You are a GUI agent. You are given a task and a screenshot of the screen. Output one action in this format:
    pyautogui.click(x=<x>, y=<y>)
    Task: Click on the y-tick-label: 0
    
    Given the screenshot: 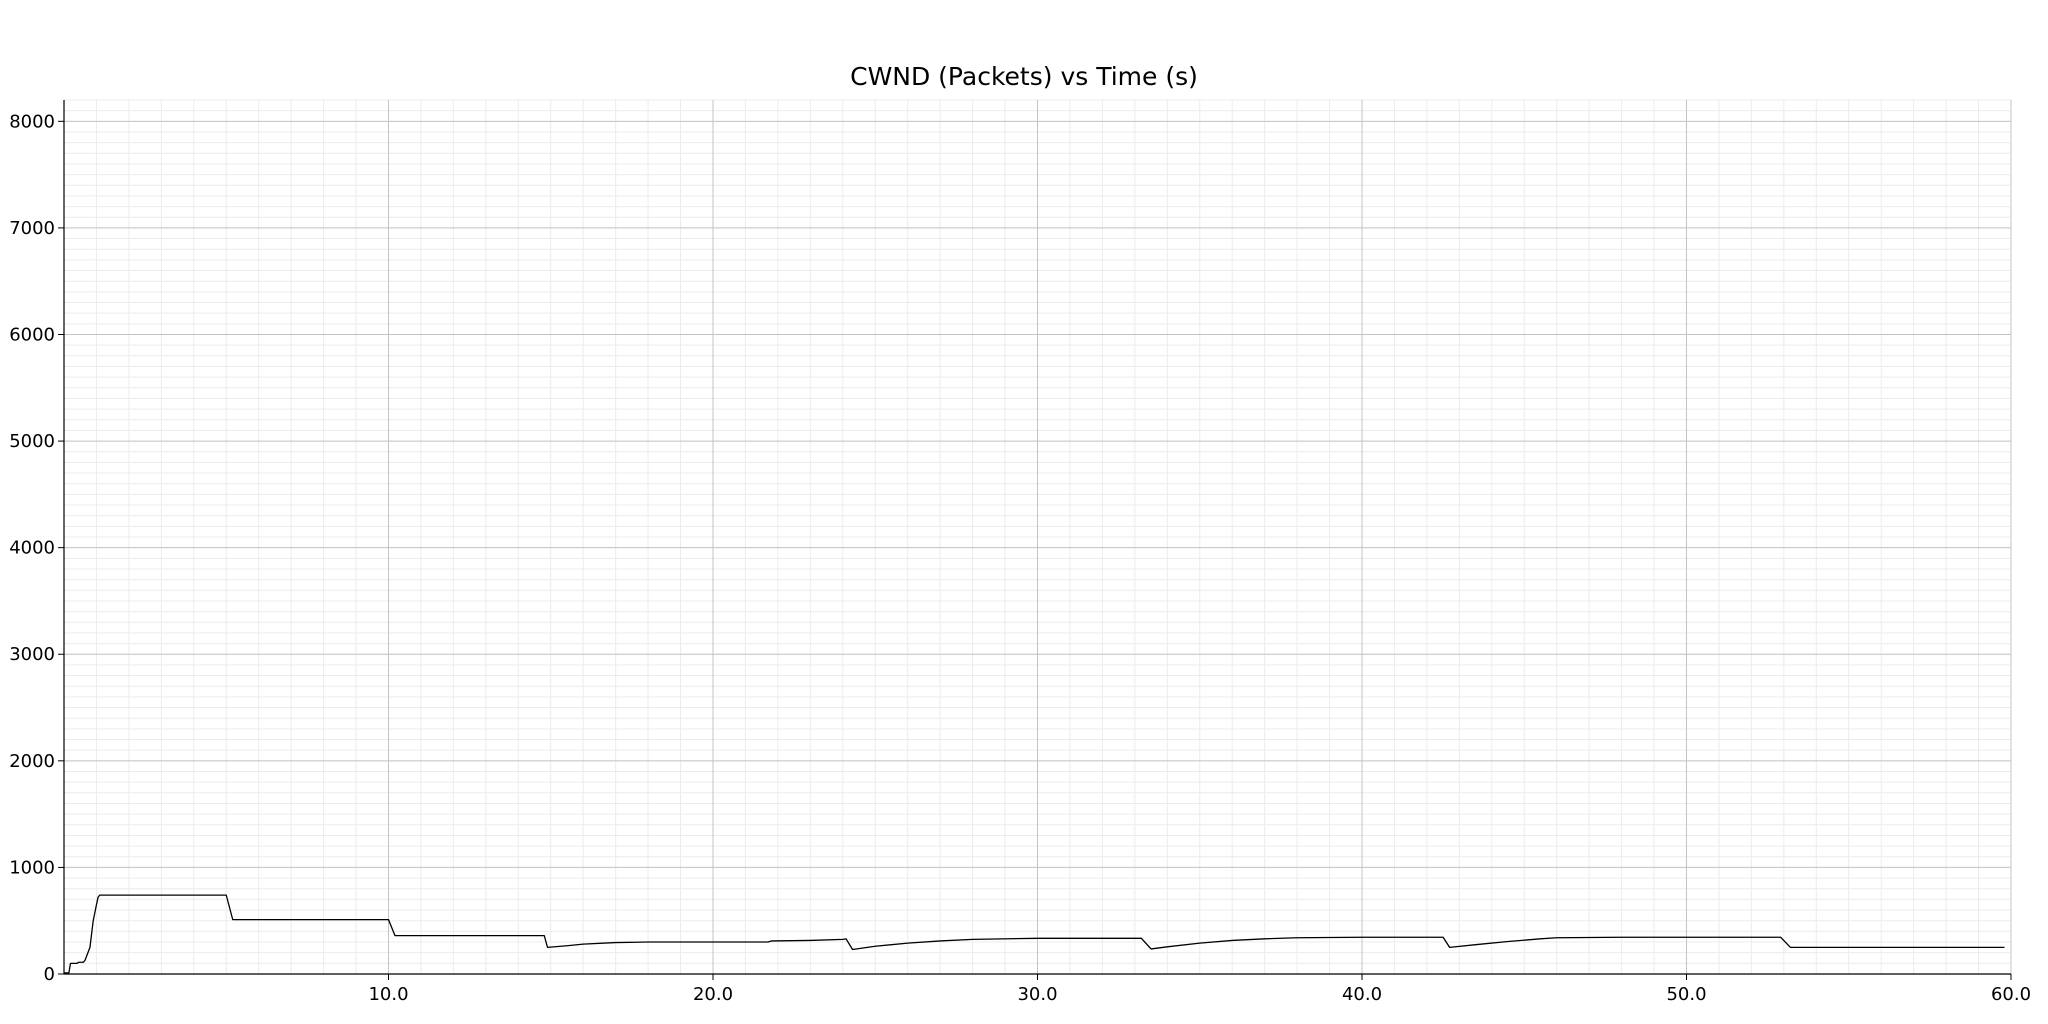 What is the action you would take?
    pyautogui.click(x=49, y=974)
    